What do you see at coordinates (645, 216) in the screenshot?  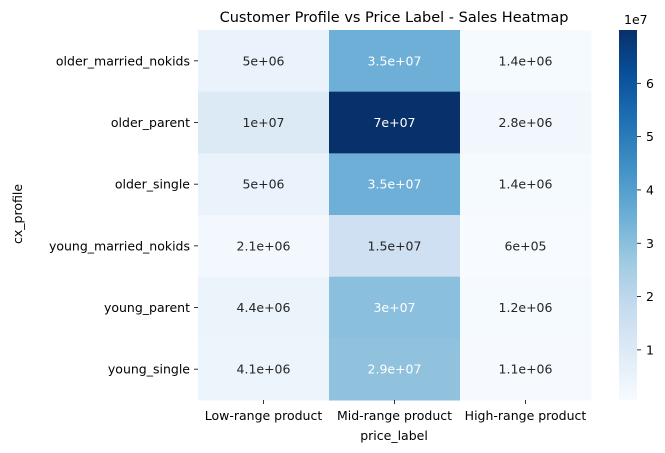 I see `colorbar-ticks: 1 2 3 4 5 6` at bounding box center [645, 216].